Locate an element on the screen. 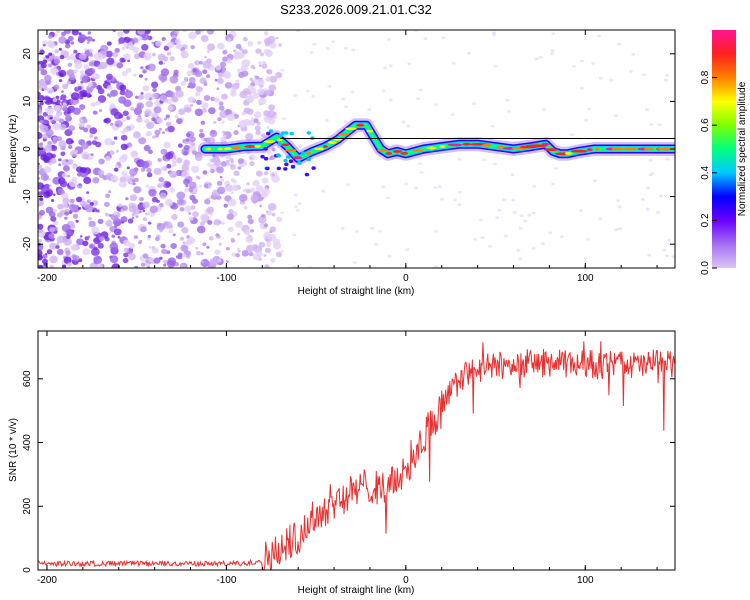 The image size is (750, 600). top-y-axis-label: Frequency (Hz) is located at coordinates (13, 149).